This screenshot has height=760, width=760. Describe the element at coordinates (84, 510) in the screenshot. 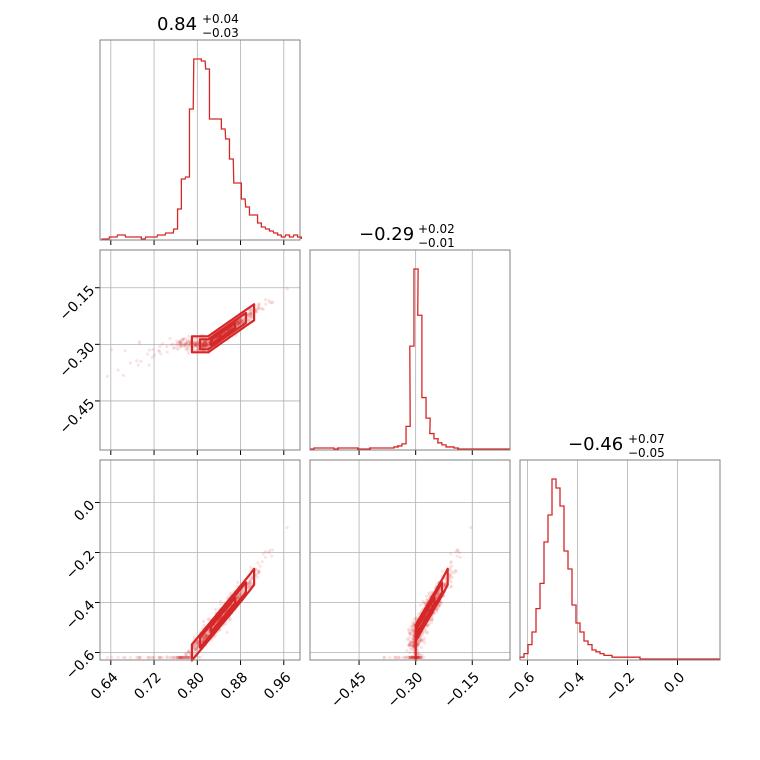

I see `ytick-label-2-3: 0.0` at that location.